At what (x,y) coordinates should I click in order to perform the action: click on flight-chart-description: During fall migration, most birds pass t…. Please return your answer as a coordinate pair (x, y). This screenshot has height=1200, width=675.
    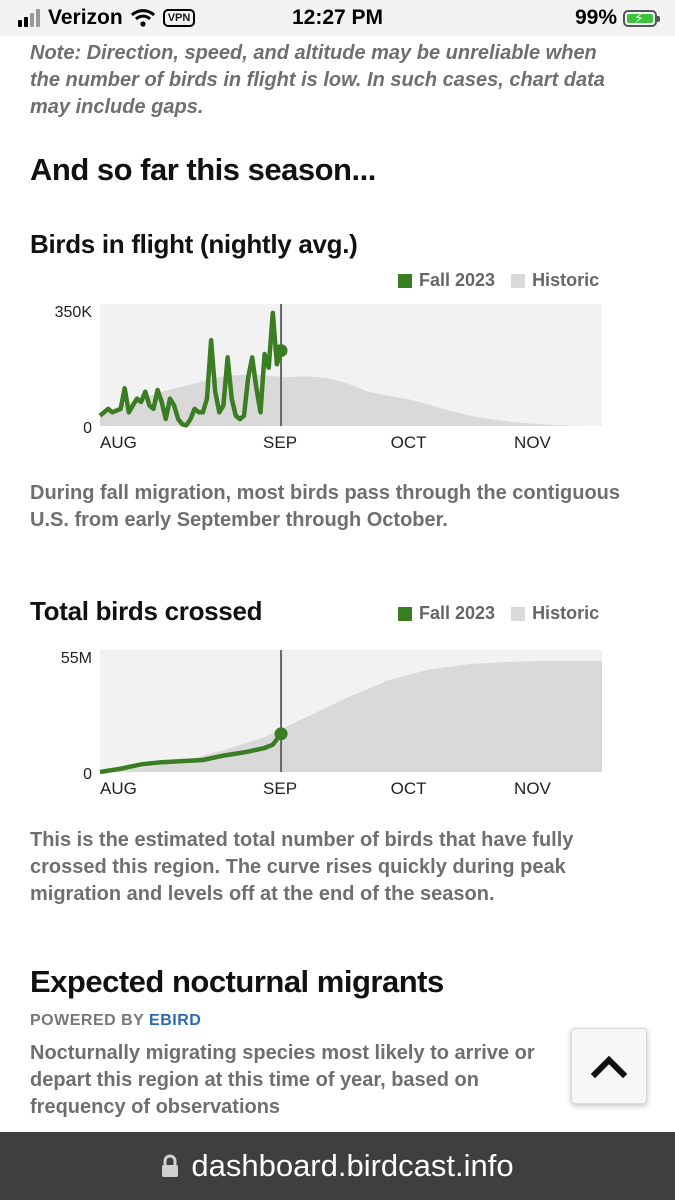
    Looking at the image, I should click on (325, 506).